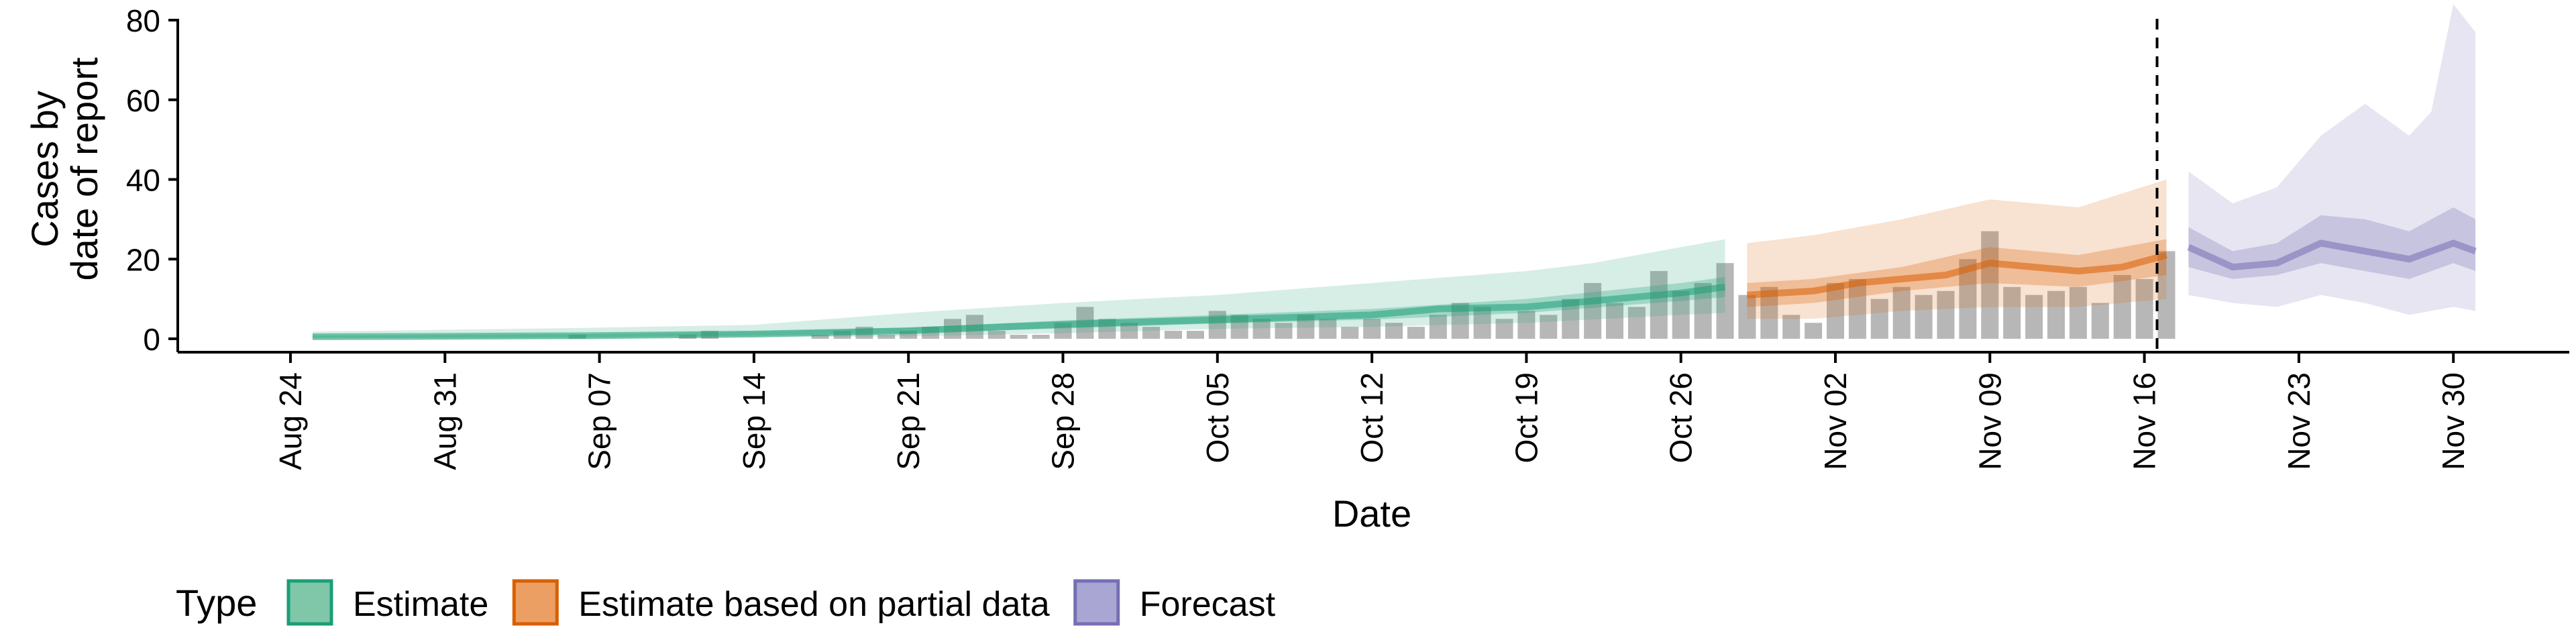 This screenshot has height=644, width=2576. Describe the element at coordinates (1063, 421) in the screenshot. I see `x-tick-label: Sep 28` at that location.